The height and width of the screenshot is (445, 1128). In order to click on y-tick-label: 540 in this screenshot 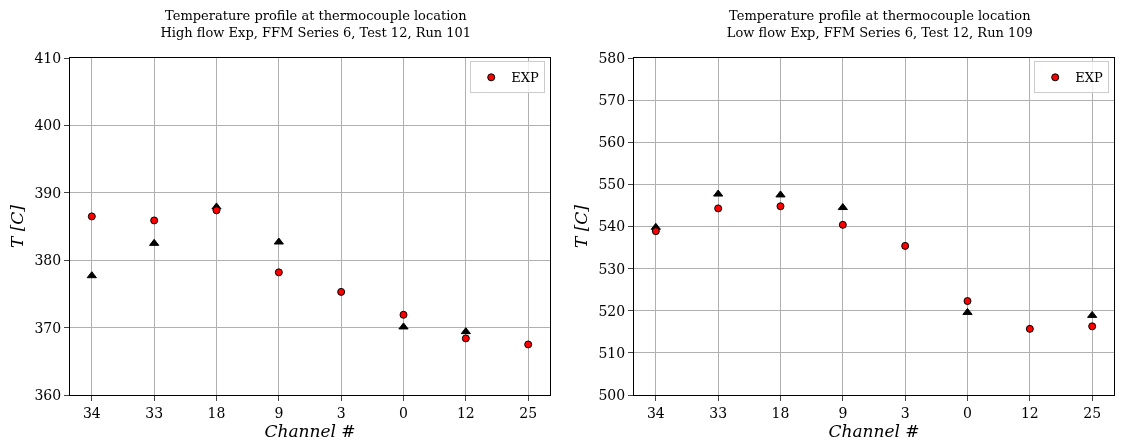, I will do `click(612, 226)`.